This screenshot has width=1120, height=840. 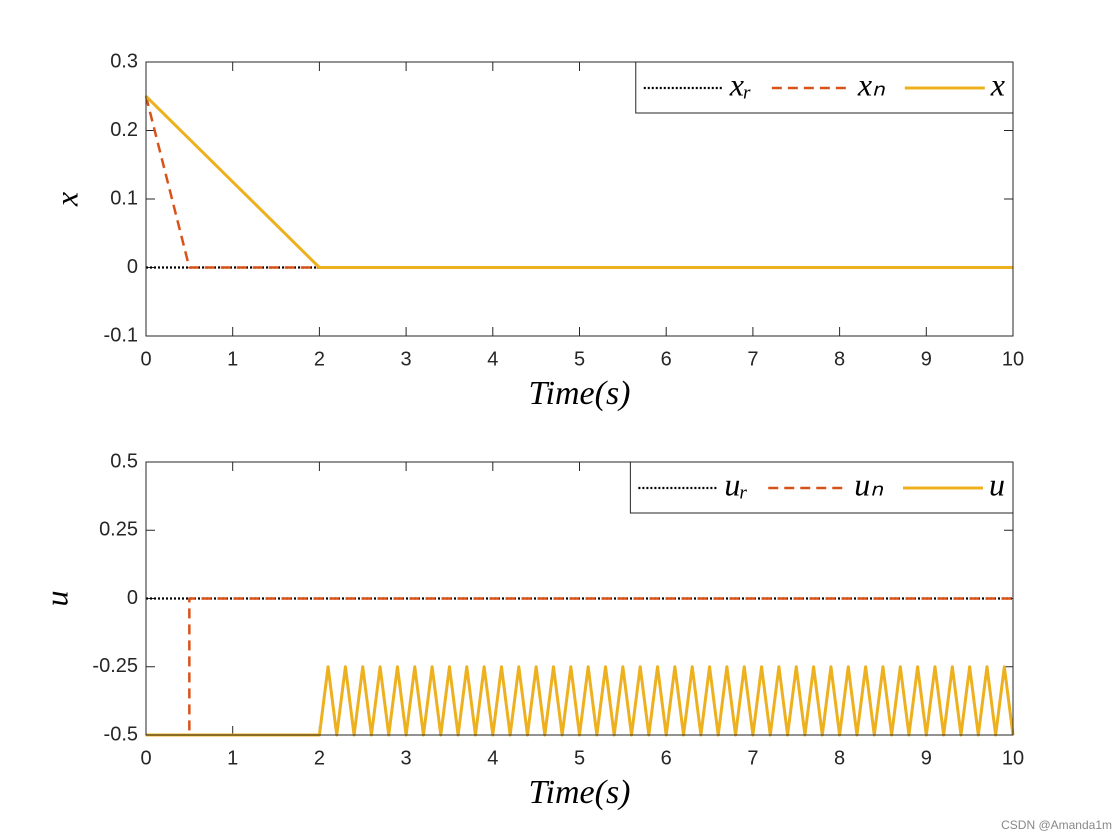 I want to click on legend-label: xₙ, so click(x=871, y=84).